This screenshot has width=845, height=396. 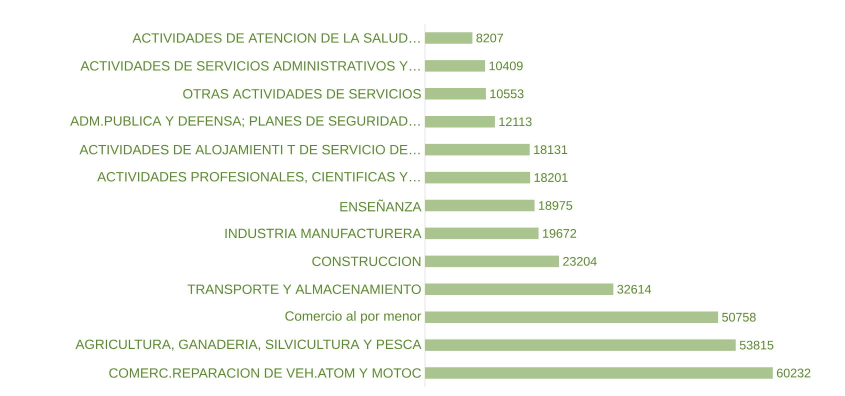 What do you see at coordinates (366, 261) in the screenshot?
I see `y-tick-label: CONSTRUCCION` at bounding box center [366, 261].